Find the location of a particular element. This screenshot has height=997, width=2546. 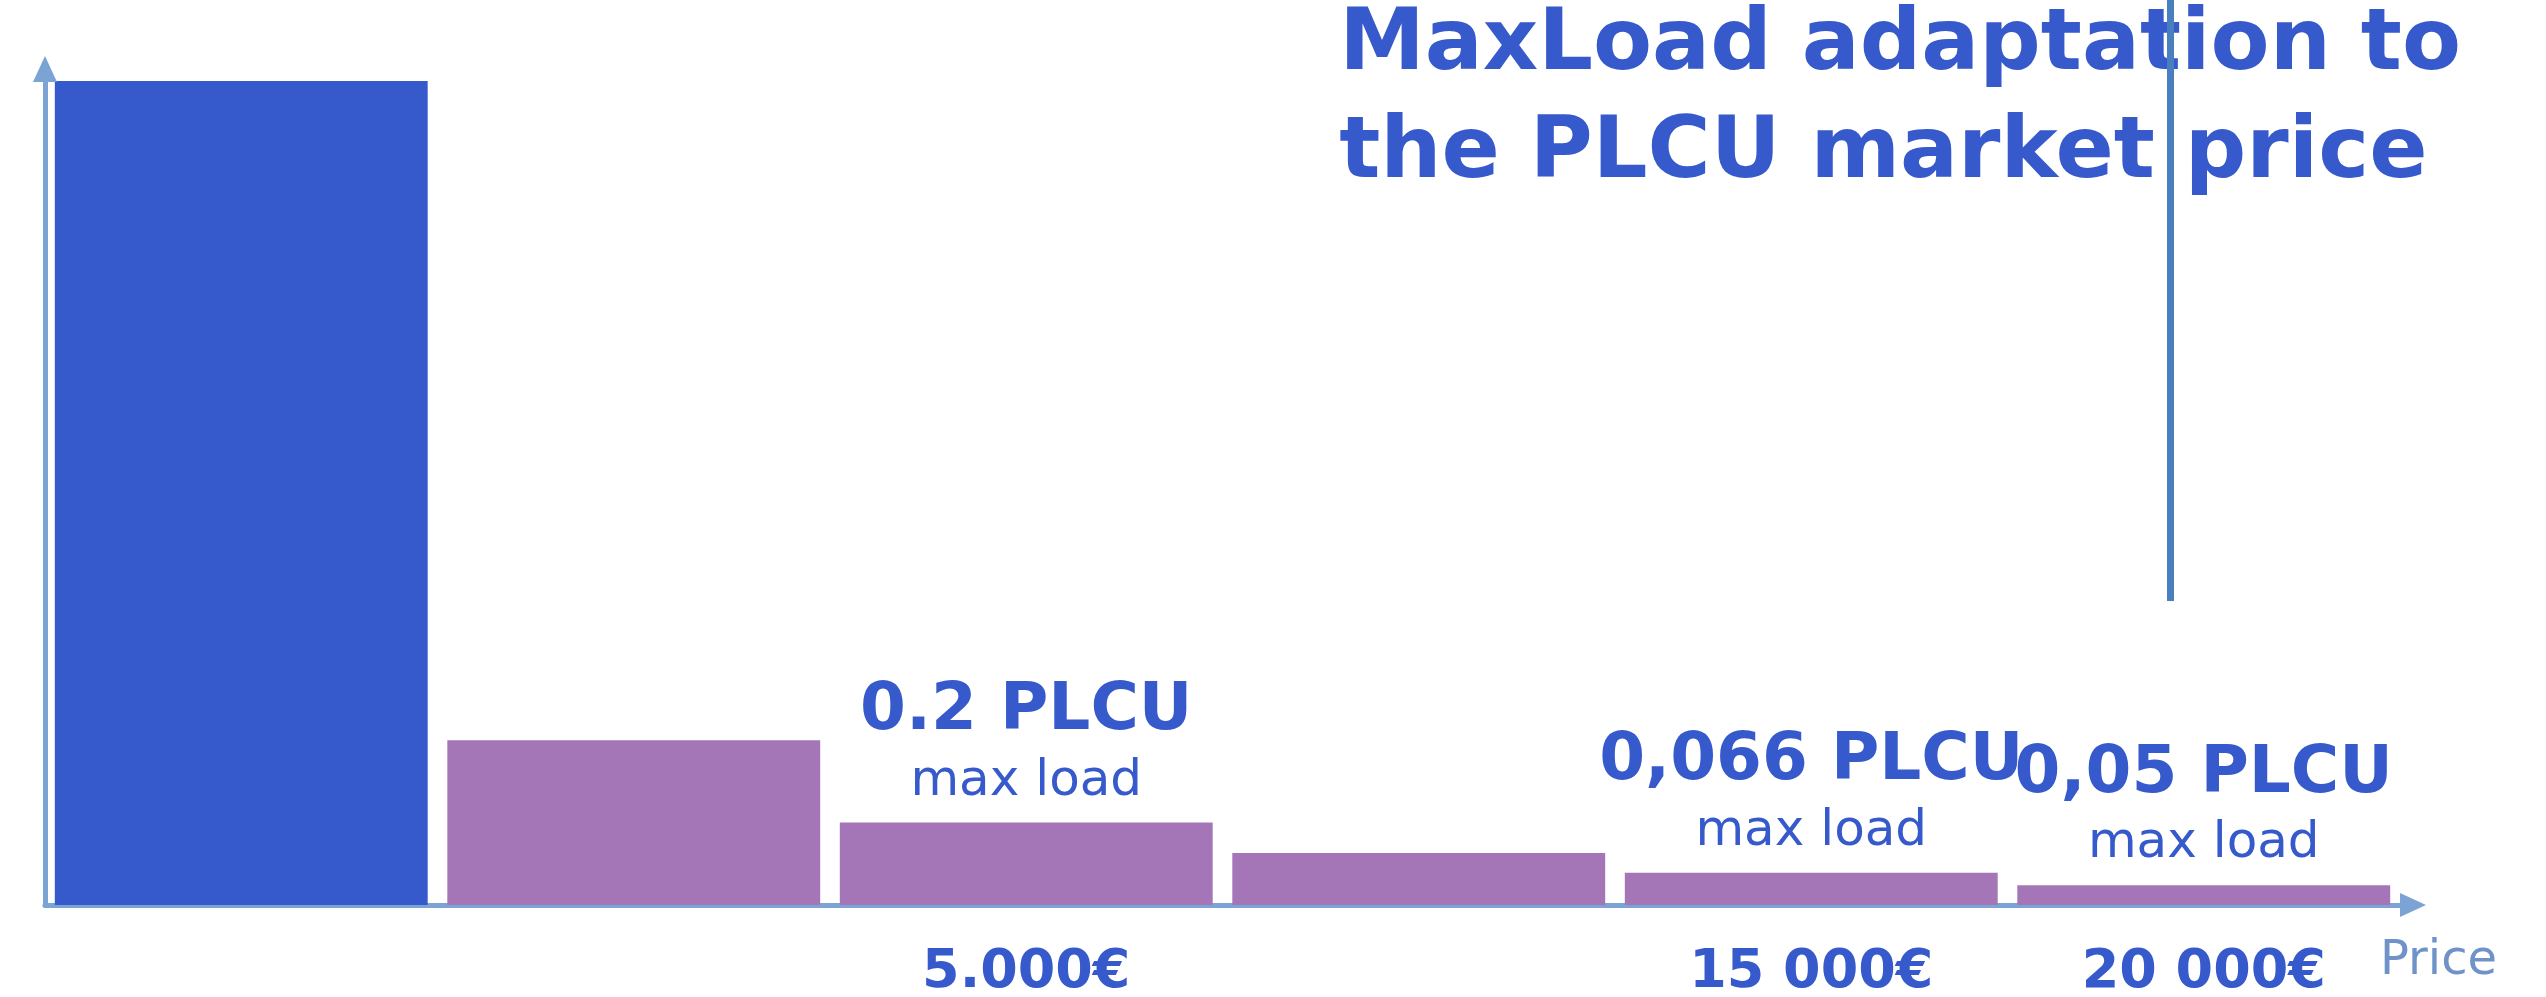

x-axis-title: Price is located at coordinates (2439, 957).